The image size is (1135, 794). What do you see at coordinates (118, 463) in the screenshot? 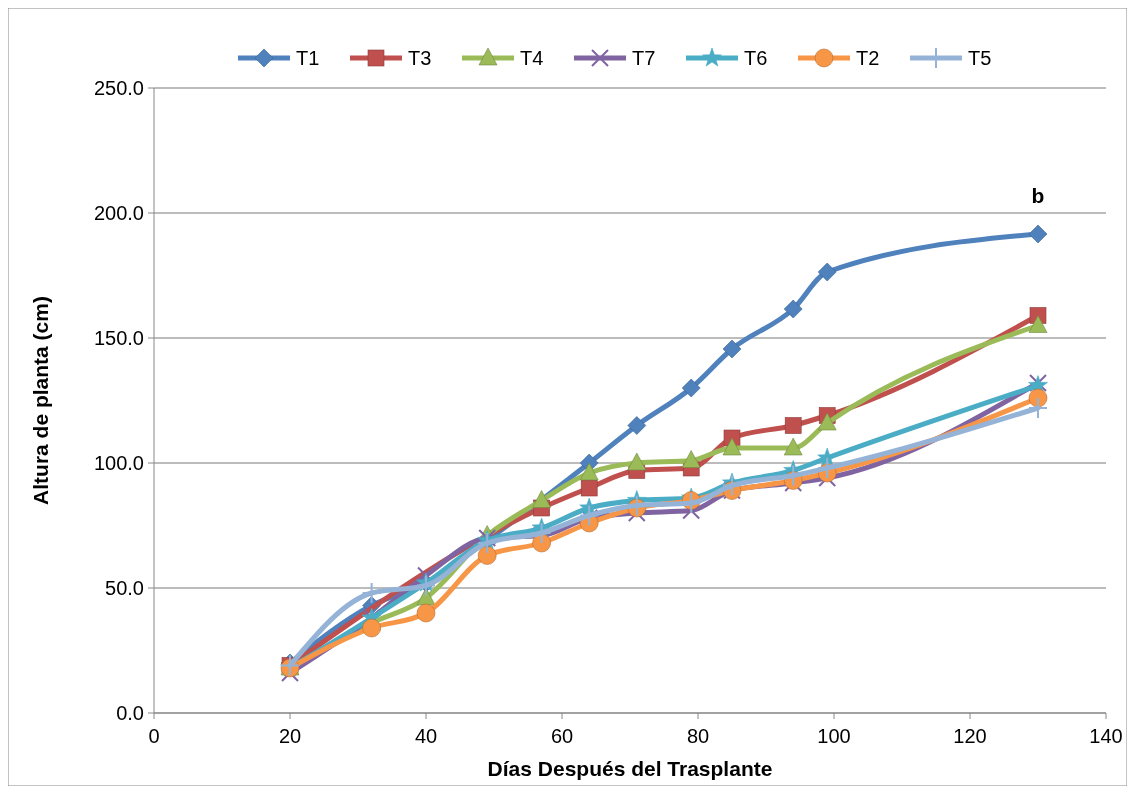
I see `y-tick-label: 100.0` at bounding box center [118, 463].